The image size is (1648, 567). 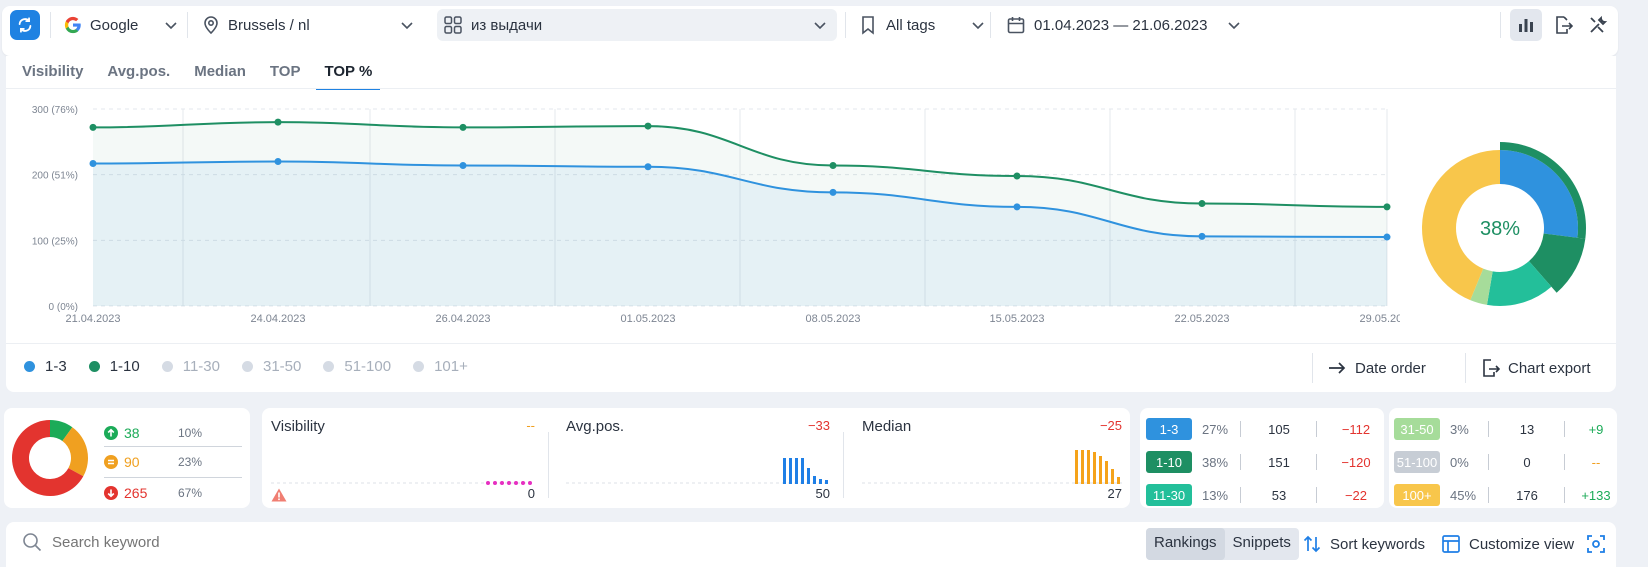 What do you see at coordinates (220, 71) in the screenshot?
I see `tab-median: Median` at bounding box center [220, 71].